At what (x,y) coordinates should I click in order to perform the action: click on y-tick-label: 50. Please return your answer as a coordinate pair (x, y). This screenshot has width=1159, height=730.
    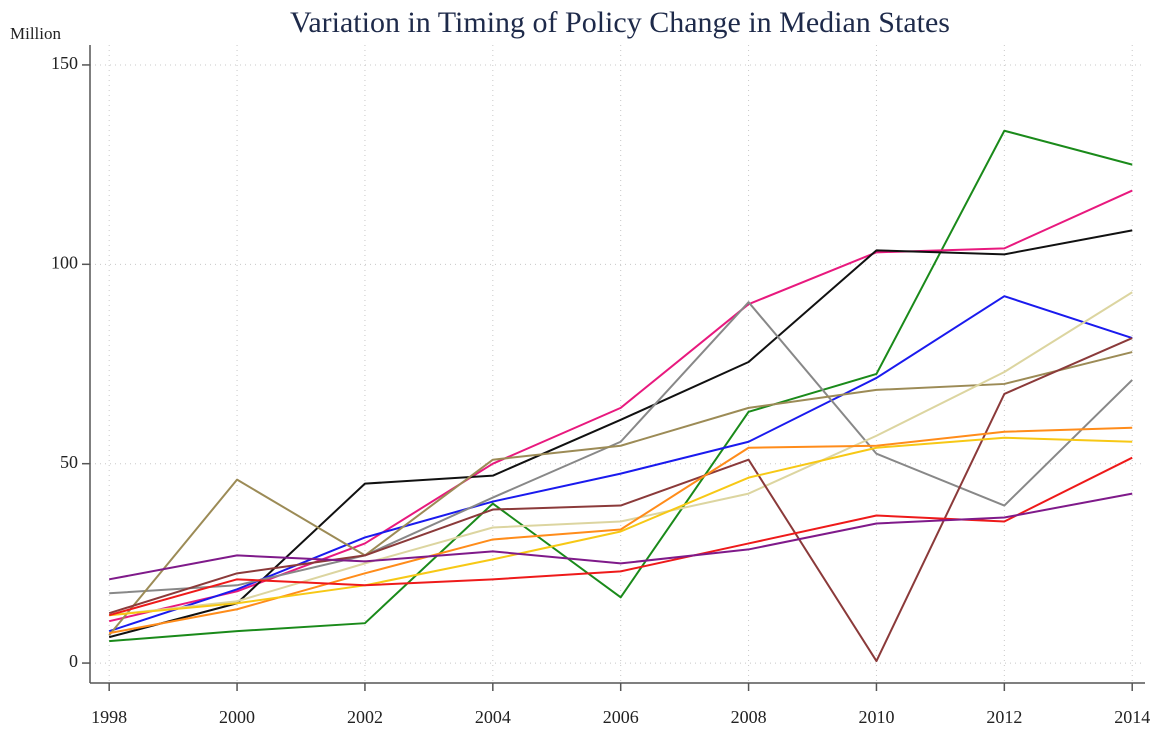
    Looking at the image, I should click on (69, 462).